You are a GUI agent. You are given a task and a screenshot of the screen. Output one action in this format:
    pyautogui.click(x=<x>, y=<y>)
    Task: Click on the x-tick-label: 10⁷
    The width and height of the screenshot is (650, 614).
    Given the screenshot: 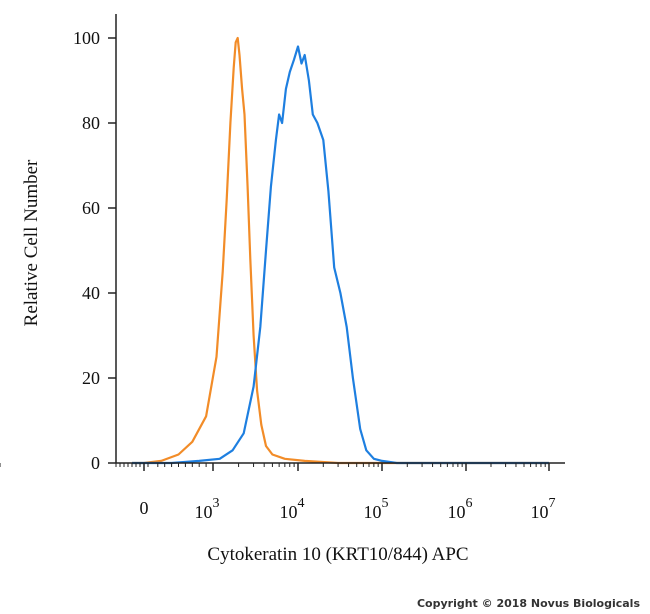 What is the action you would take?
    pyautogui.click(x=543, y=509)
    